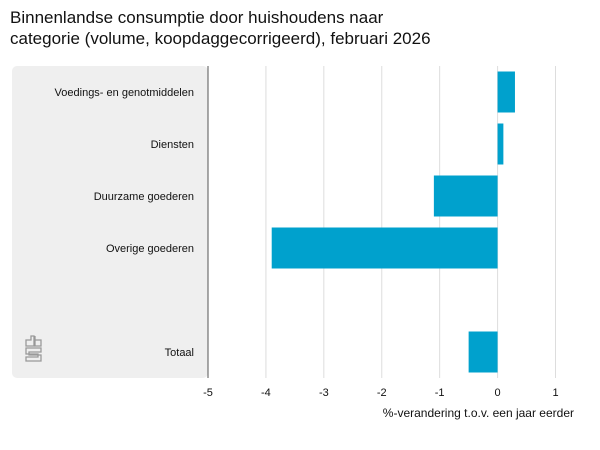 This screenshot has height=450, width=600. What do you see at coordinates (440, 393) in the screenshot?
I see `x-tick-label: -1` at bounding box center [440, 393].